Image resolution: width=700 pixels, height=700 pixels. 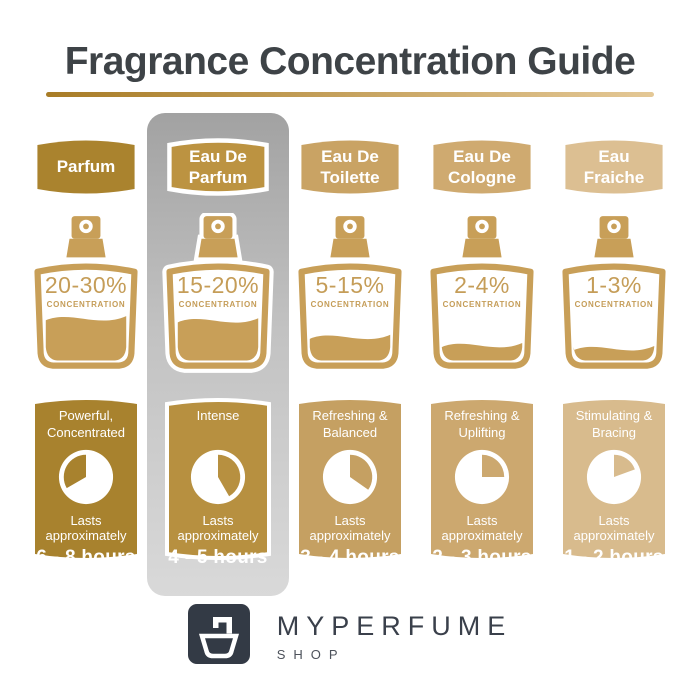 What do you see at coordinates (614, 285) in the screenshot?
I see `concentration-value: 1-3%` at bounding box center [614, 285].